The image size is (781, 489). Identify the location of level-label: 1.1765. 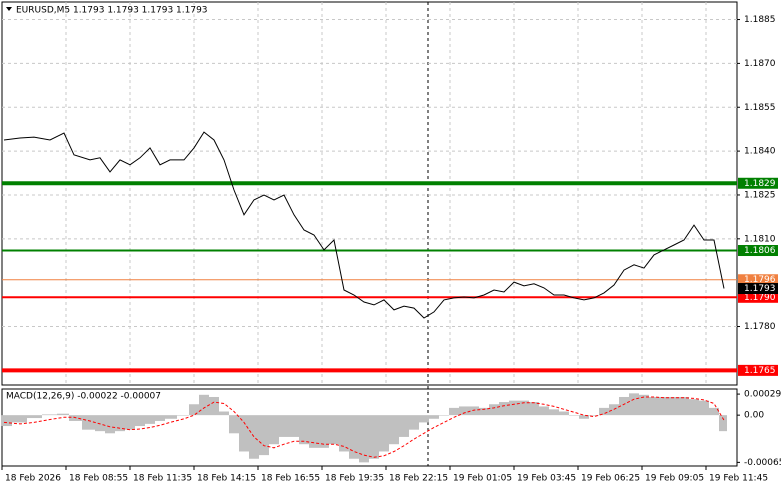
(760, 371).